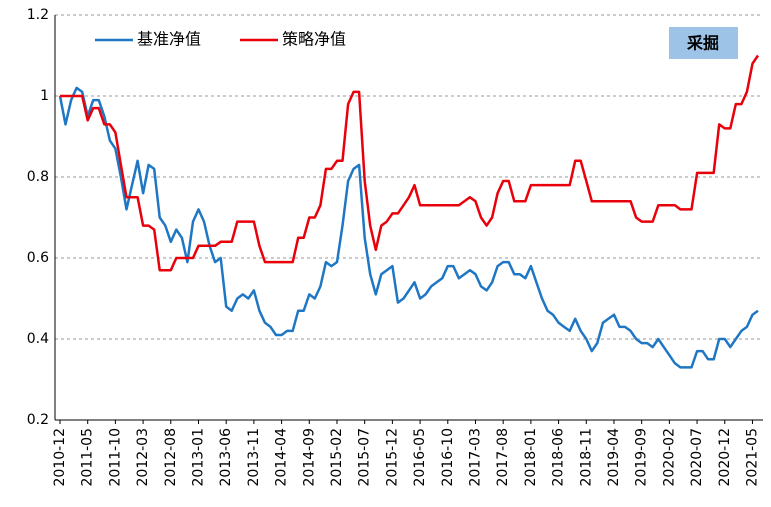 The height and width of the screenshot is (507, 771). I want to click on y-tick-label: 0.6, so click(38, 258).